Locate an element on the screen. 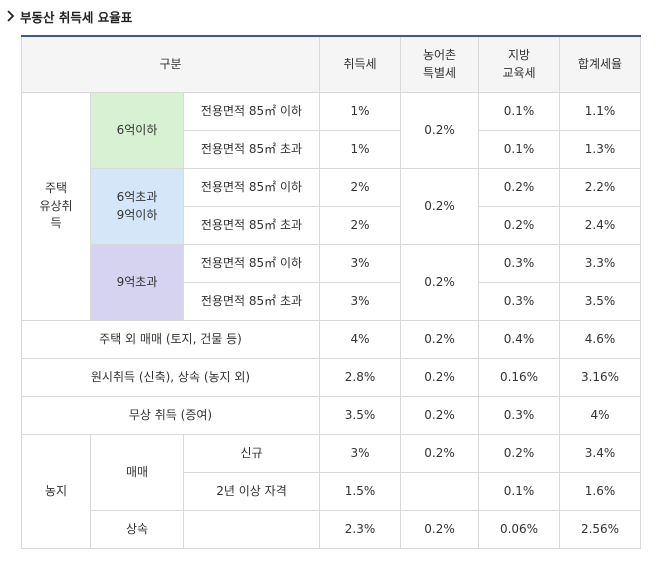 The image size is (664, 587). table-row: 전용면적 85㎡ 초과 2% 0.2% 2.4% is located at coordinates (331, 225).